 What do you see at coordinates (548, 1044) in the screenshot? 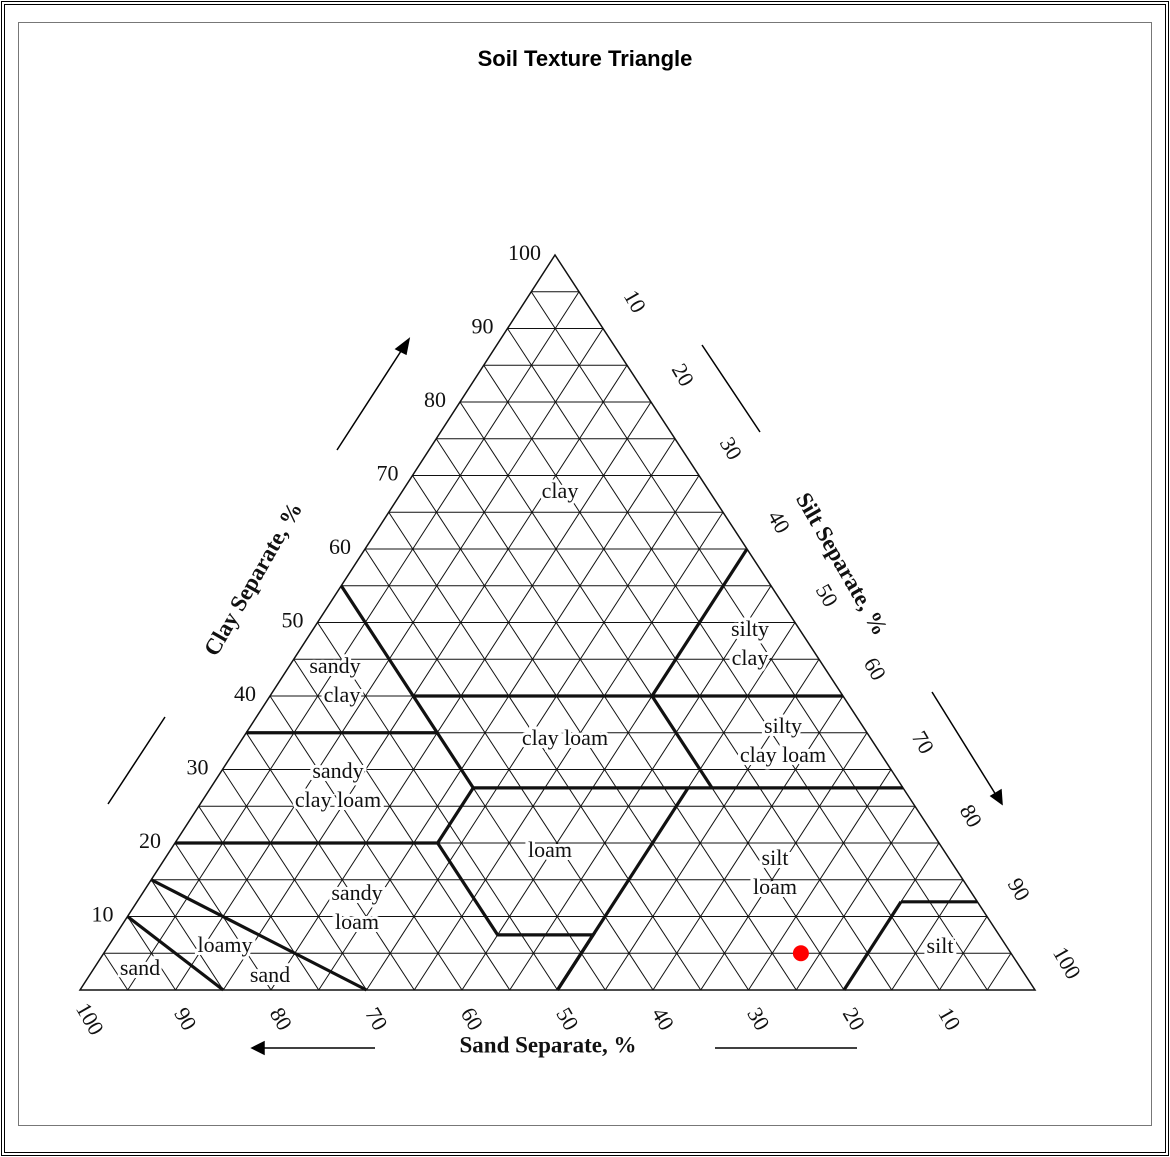
I see `sand-axis-label: Sand Separate, %` at bounding box center [548, 1044].